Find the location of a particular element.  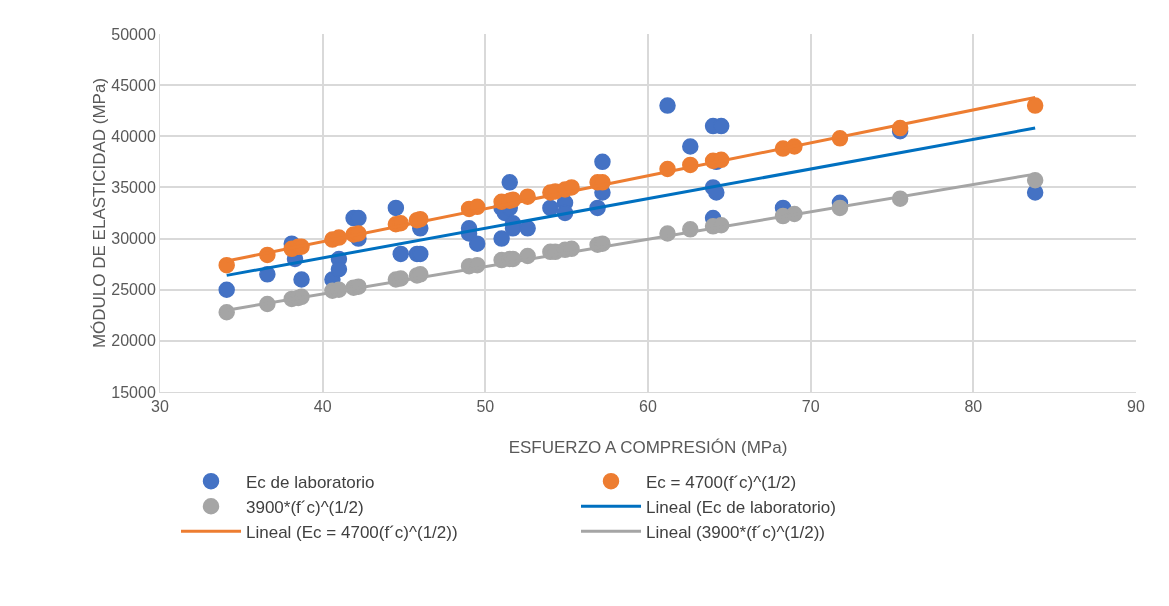

x-tick-label: 90 is located at coordinates (1136, 407).